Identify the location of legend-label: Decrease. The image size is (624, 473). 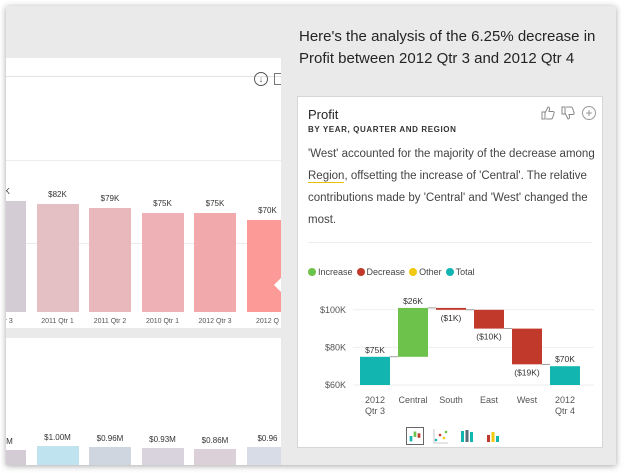
(386, 272).